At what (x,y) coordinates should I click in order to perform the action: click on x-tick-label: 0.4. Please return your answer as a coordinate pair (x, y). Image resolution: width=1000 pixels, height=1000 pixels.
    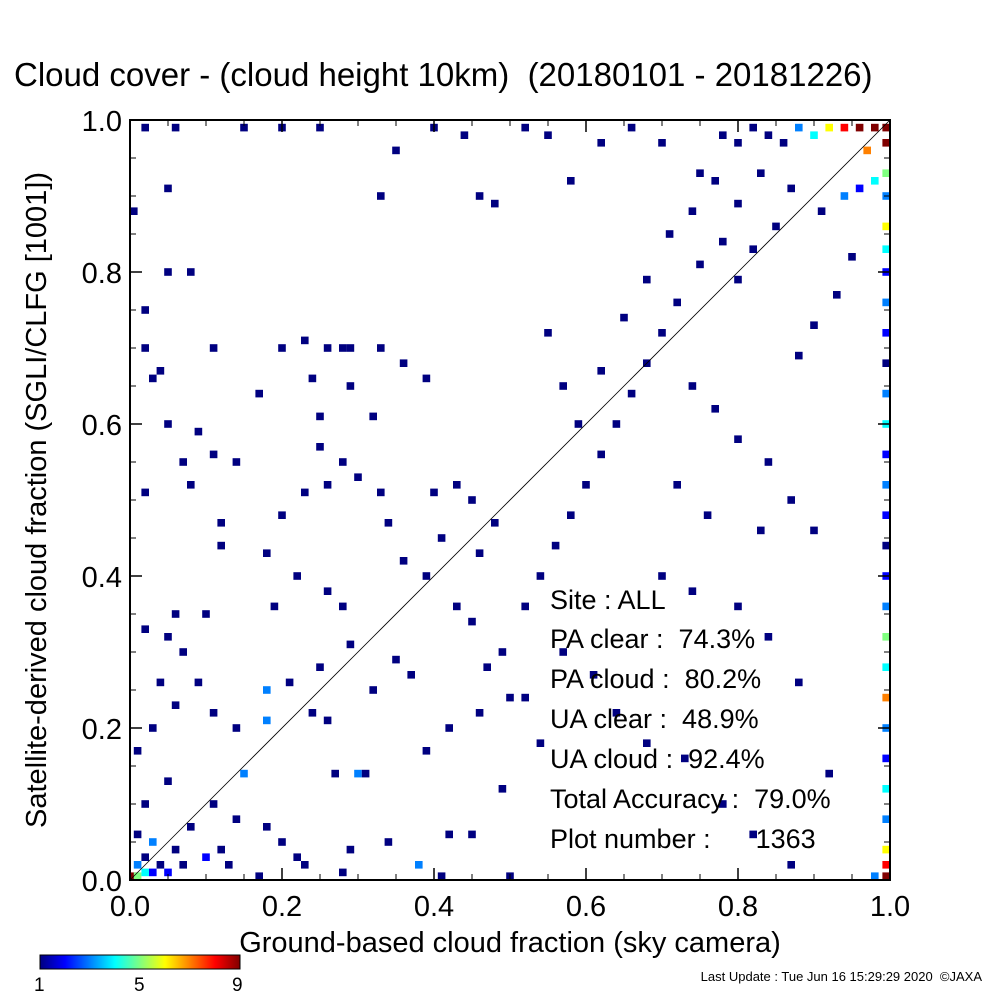
    Looking at the image, I should click on (434, 907).